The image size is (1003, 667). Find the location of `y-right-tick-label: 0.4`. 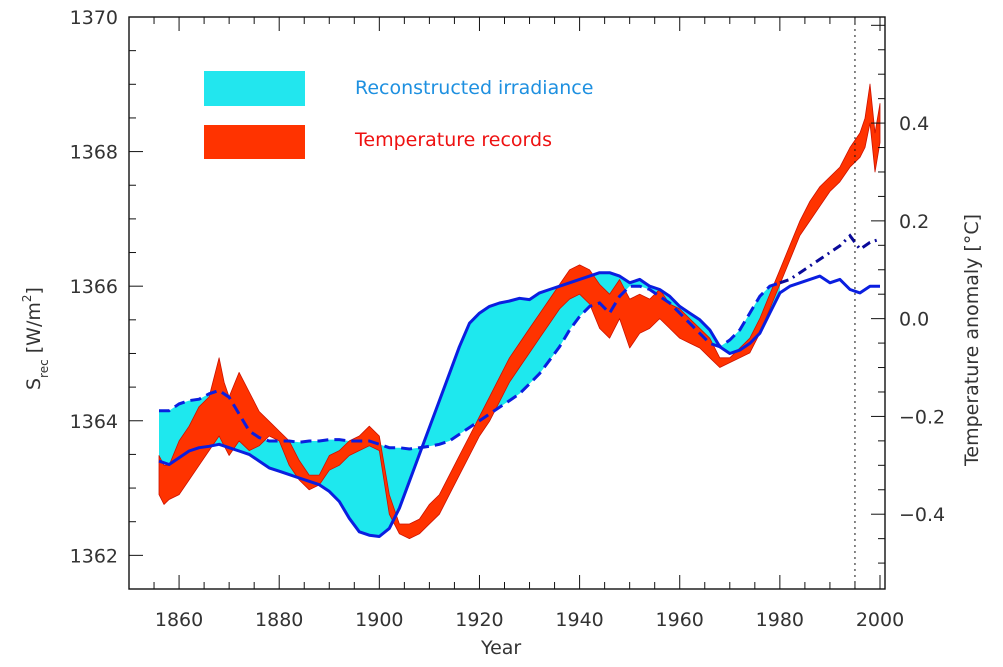

y-right-tick-label: 0.4 is located at coordinates (914, 124).